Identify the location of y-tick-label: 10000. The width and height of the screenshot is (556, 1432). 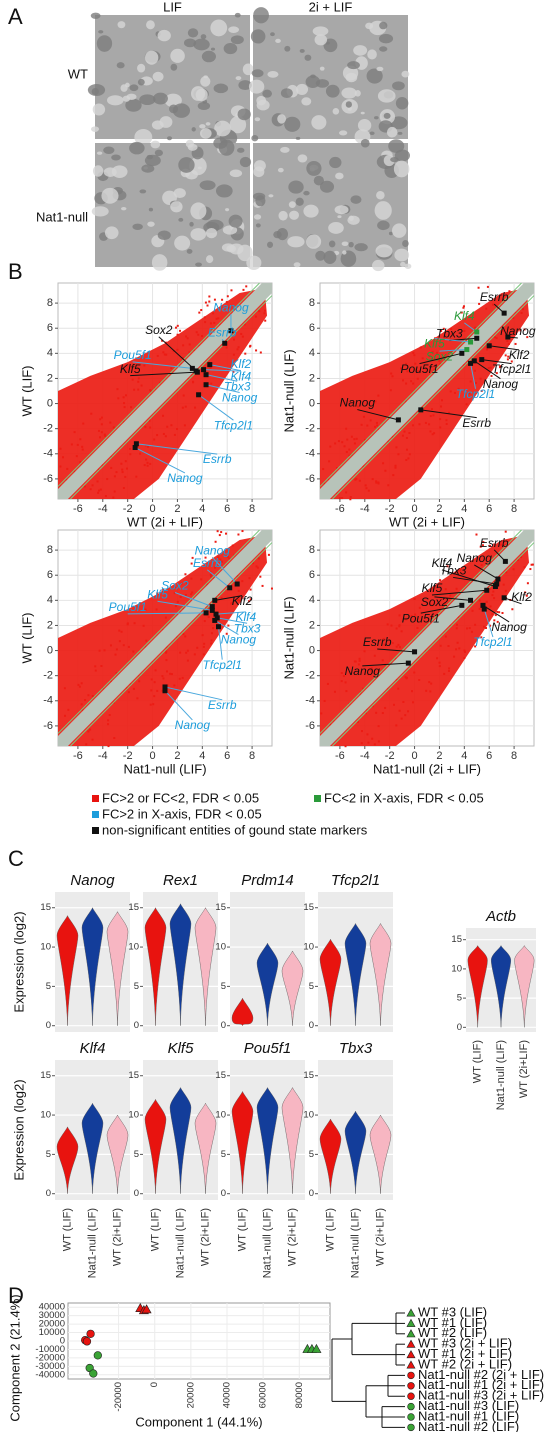
(52, 1332).